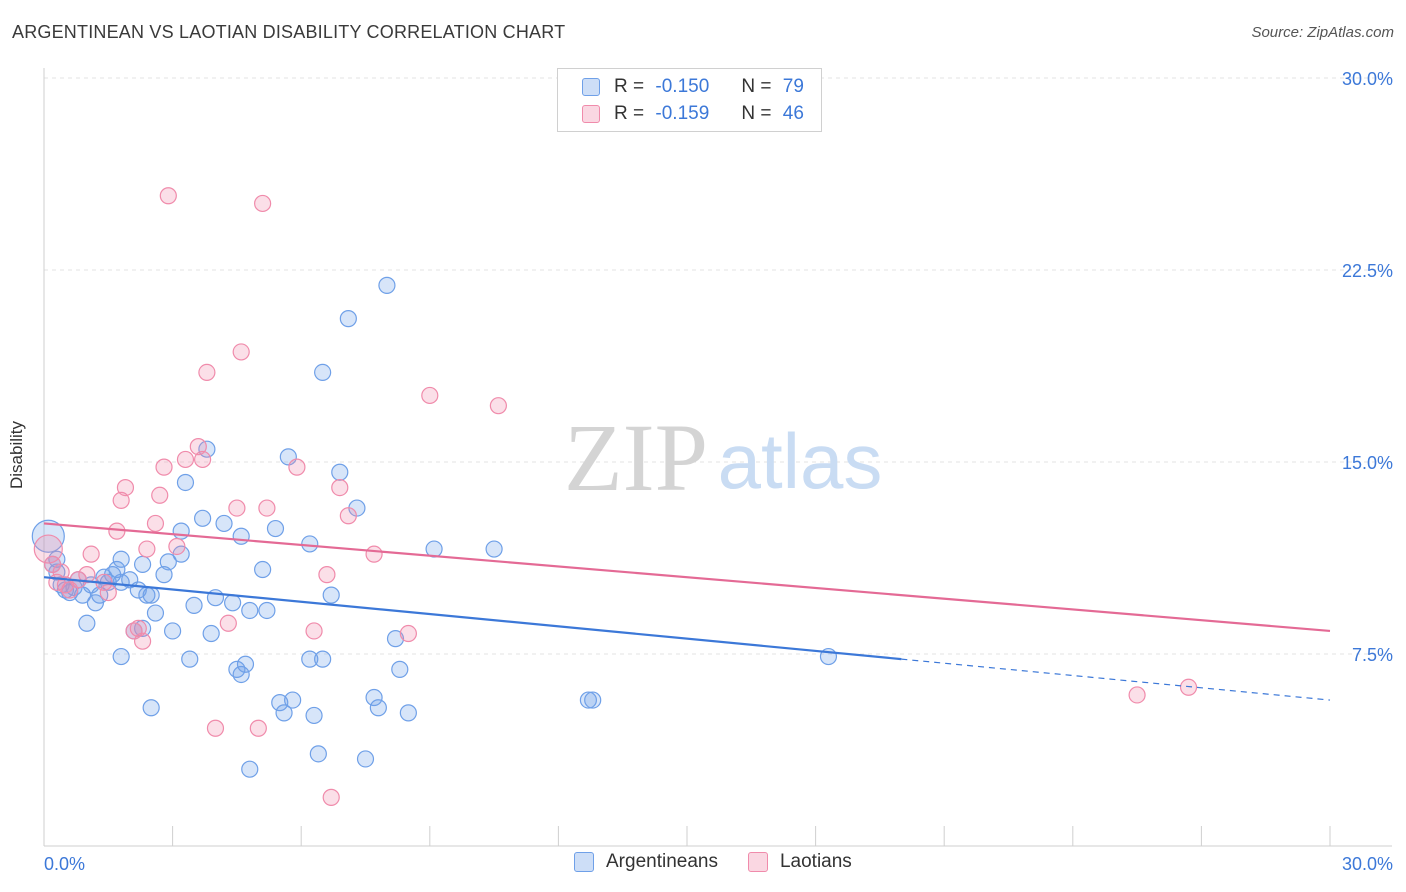  What do you see at coordinates (1367, 79) in the screenshot?
I see `y-tick-label: 30.0%` at bounding box center [1367, 79].